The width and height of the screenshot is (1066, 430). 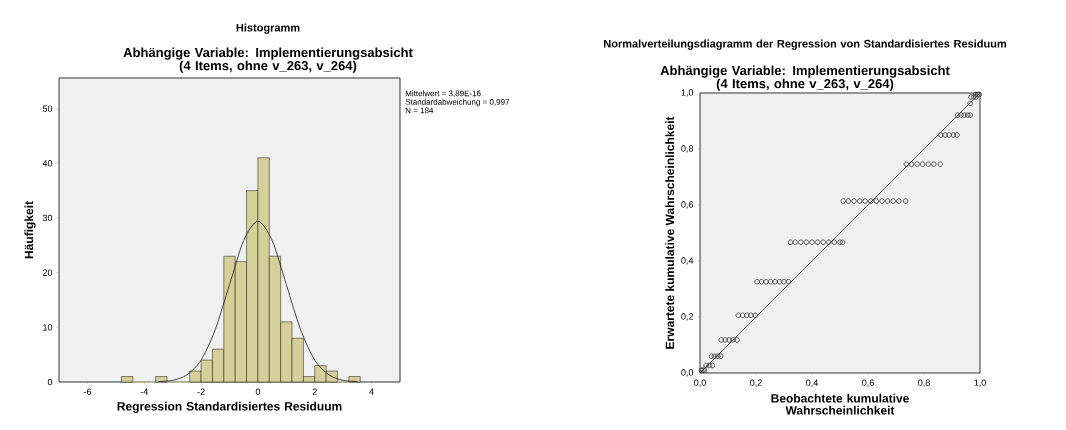 I want to click on y-tick-label: 10, so click(x=48, y=327).